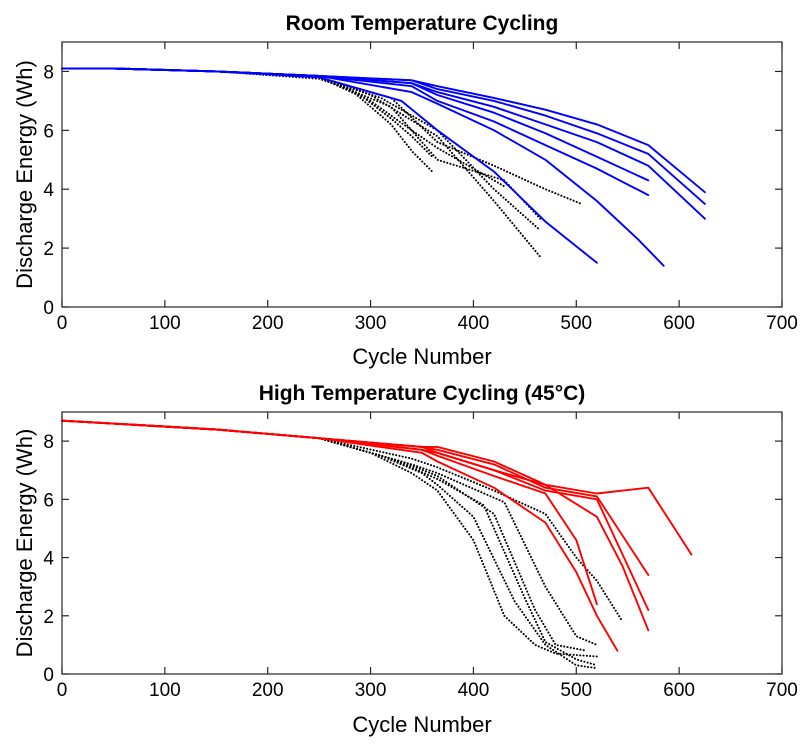 The height and width of the screenshot is (747, 808). What do you see at coordinates (422, 23) in the screenshot?
I see `chart-title: Room Temperature Cycling` at bounding box center [422, 23].